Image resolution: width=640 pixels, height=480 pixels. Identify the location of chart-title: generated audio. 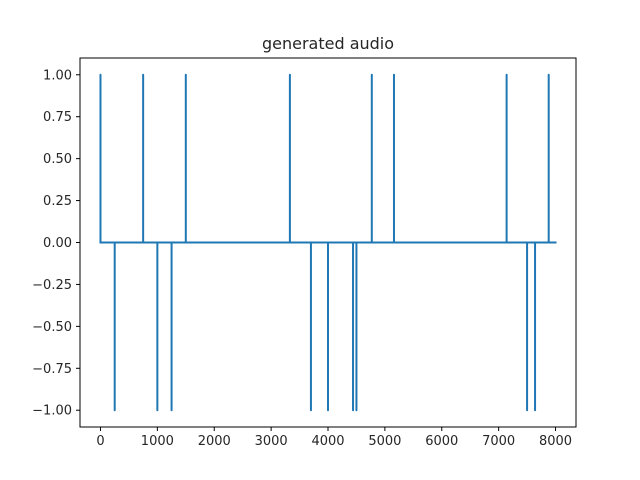
(328, 43).